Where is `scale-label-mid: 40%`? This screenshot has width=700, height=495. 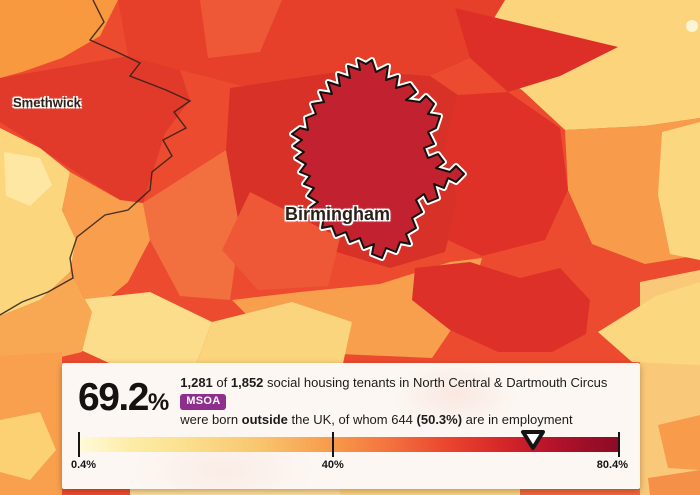
scale-label-mid: 40% is located at coordinates (332, 465).